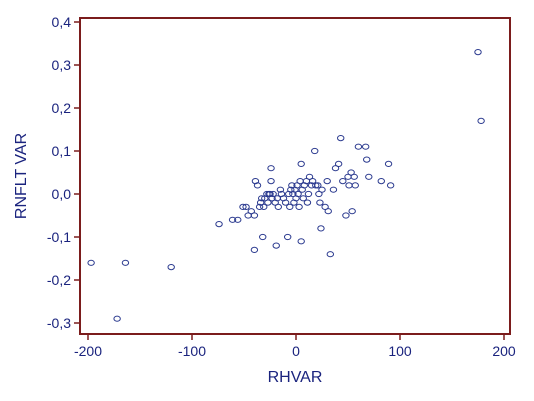 The width and height of the screenshot is (534, 401). I want to click on x-tick-label: -100, so click(192, 351).